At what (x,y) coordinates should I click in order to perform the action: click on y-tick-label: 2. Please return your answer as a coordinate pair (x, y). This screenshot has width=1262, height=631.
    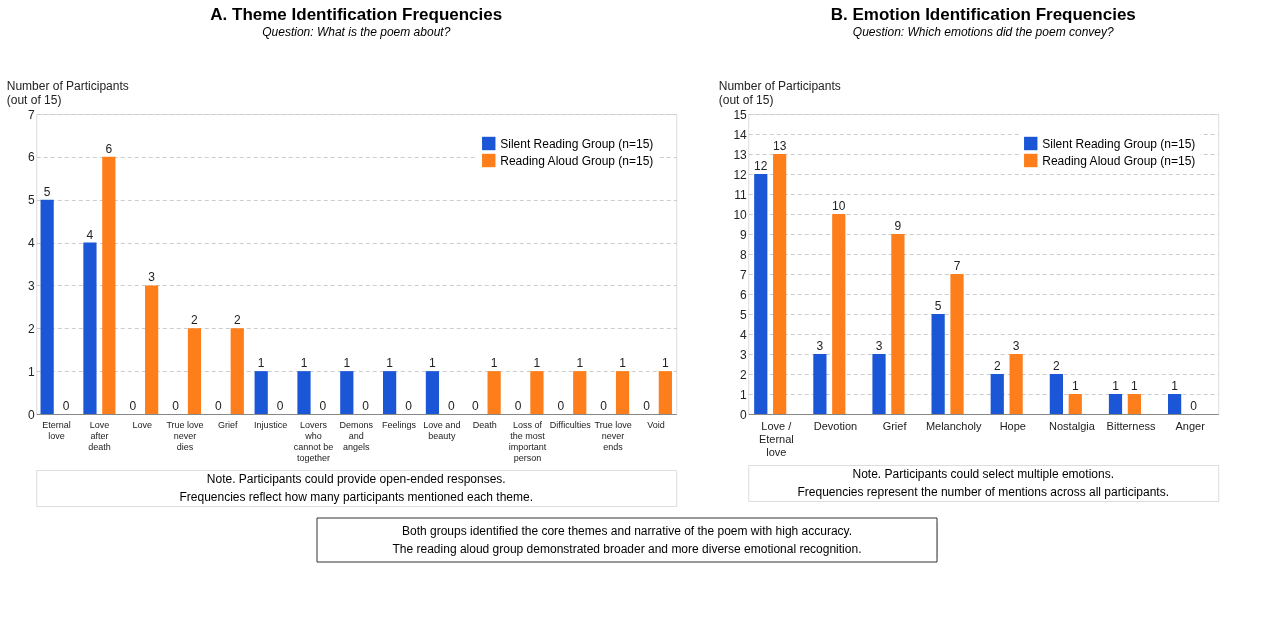
    Looking at the image, I should click on (32, 328).